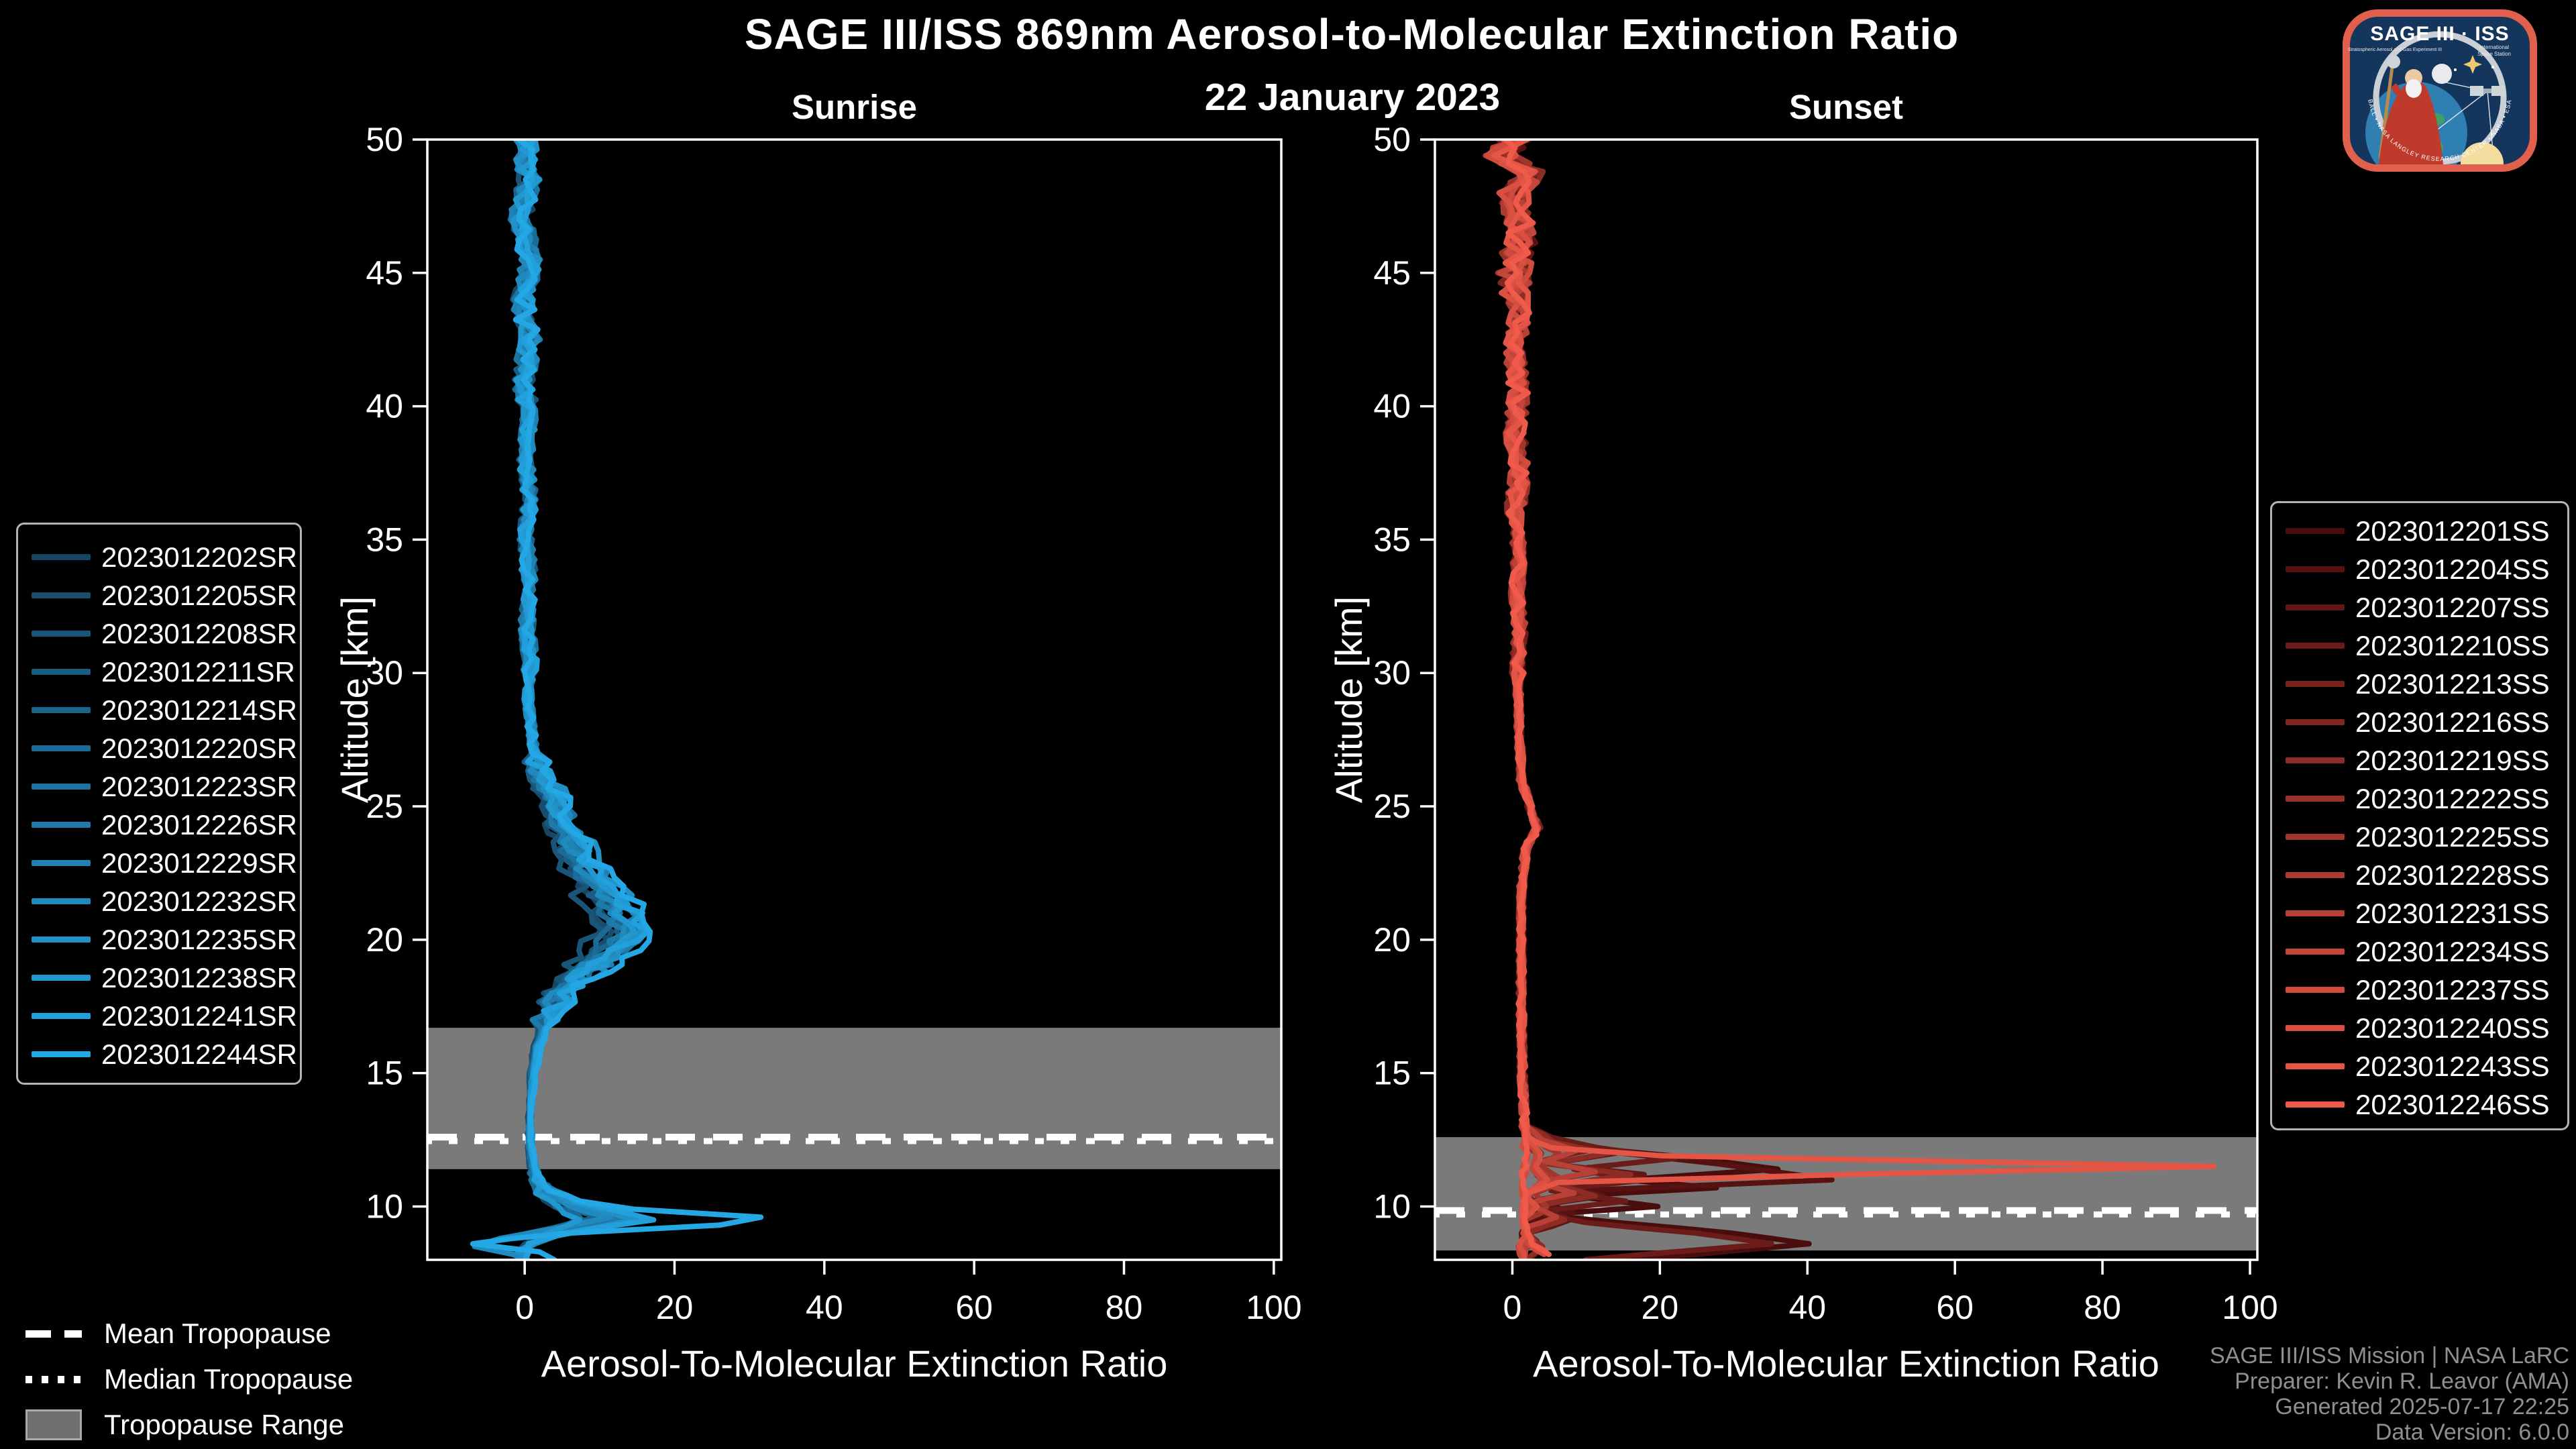 This screenshot has height=1449, width=2576. What do you see at coordinates (199, 863) in the screenshot?
I see `legend-label: 2023012229SR` at bounding box center [199, 863].